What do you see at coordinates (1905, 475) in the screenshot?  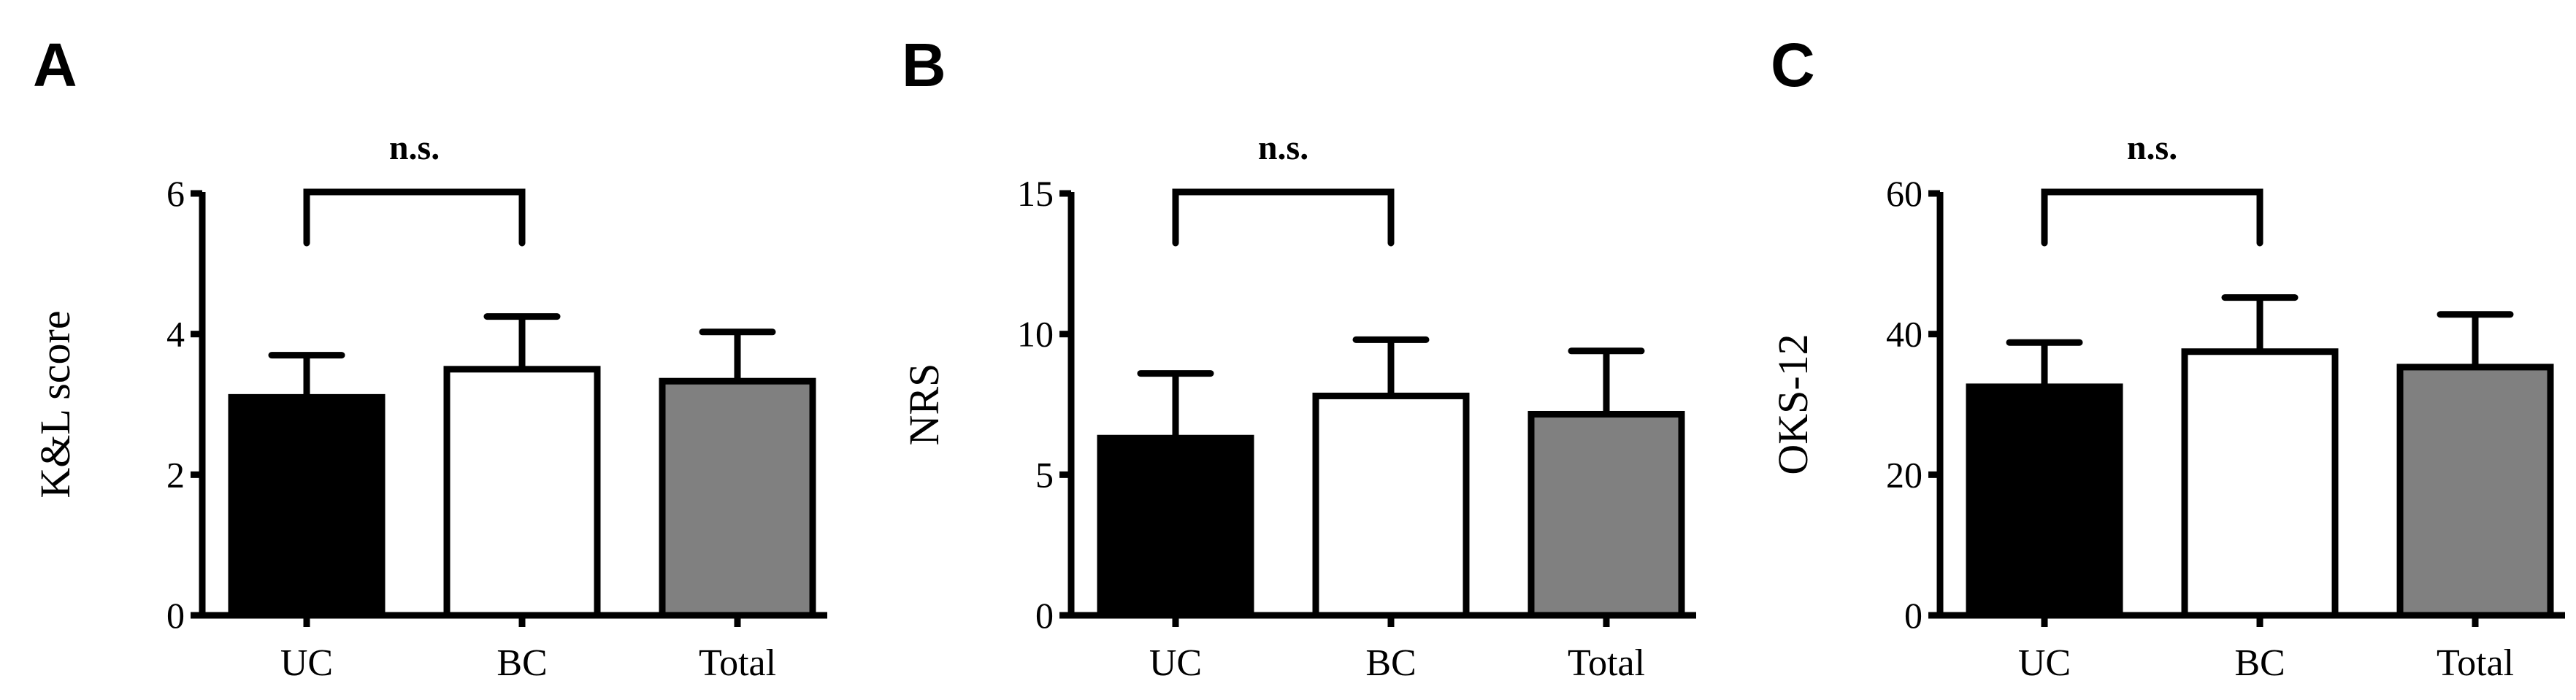 I see `y-tick-label: 20` at bounding box center [1905, 475].